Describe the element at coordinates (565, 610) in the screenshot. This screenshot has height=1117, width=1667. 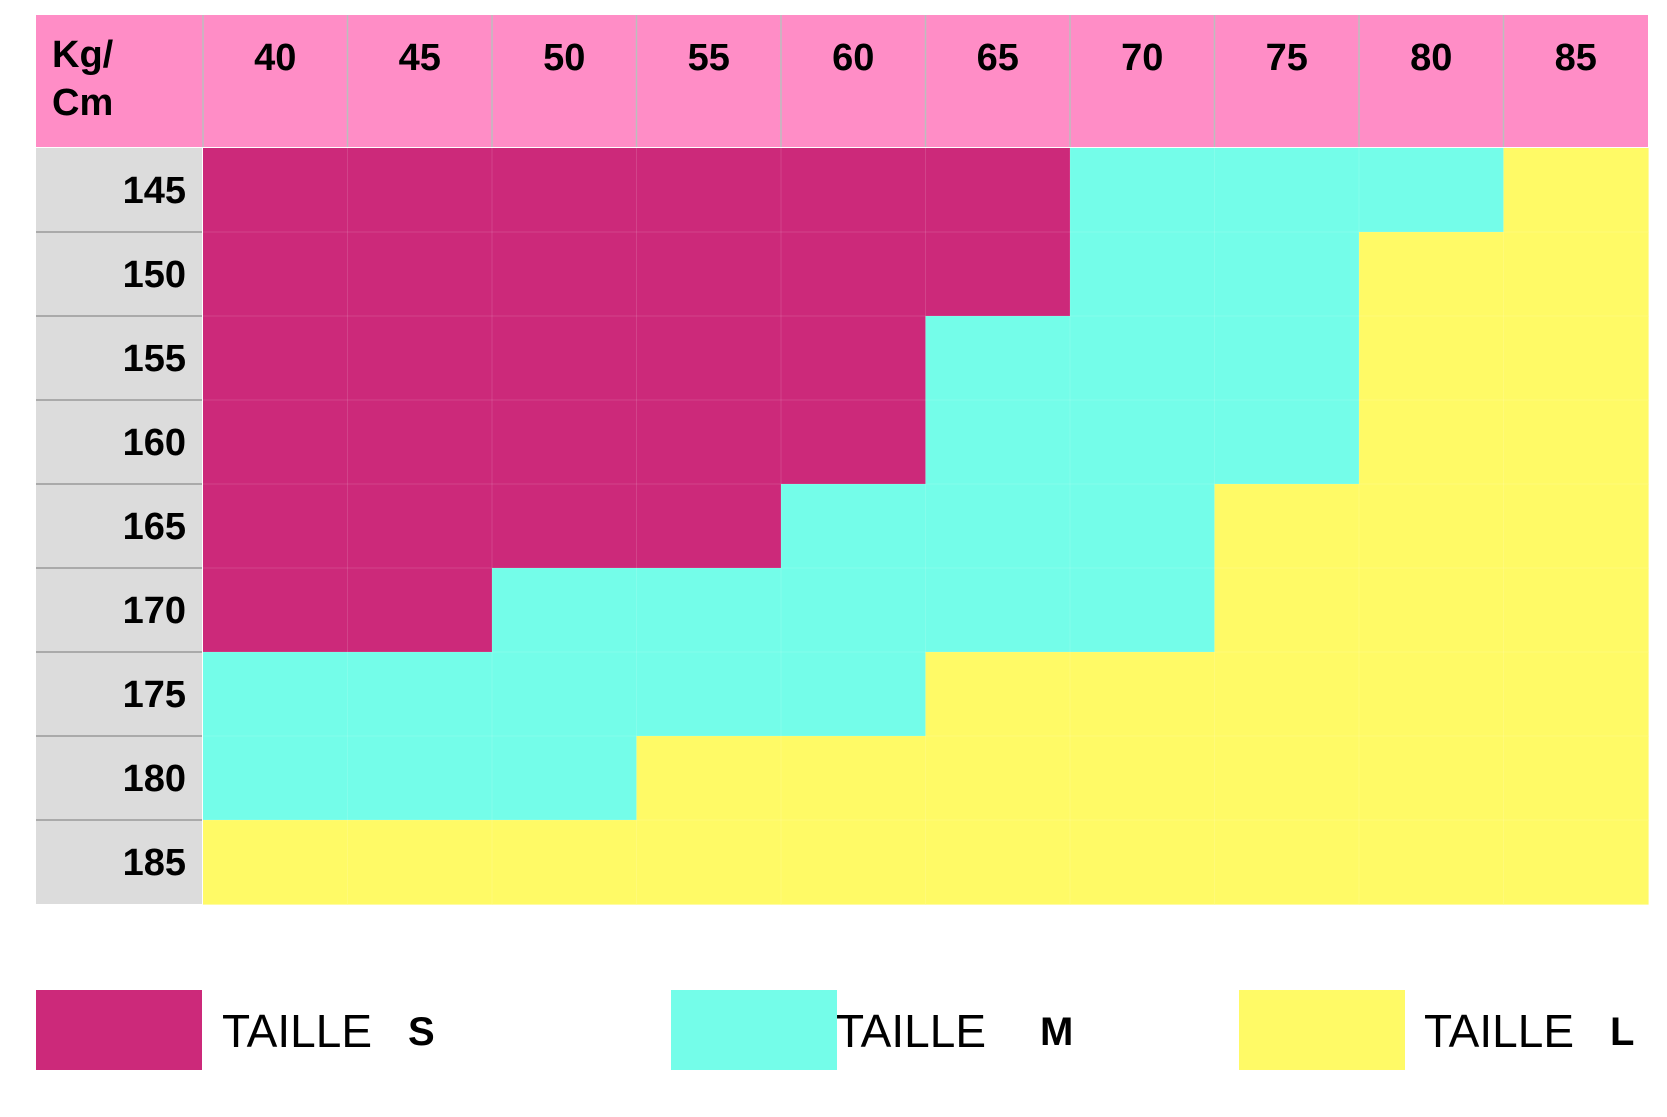
I see `cell-170-50-M` at that location.